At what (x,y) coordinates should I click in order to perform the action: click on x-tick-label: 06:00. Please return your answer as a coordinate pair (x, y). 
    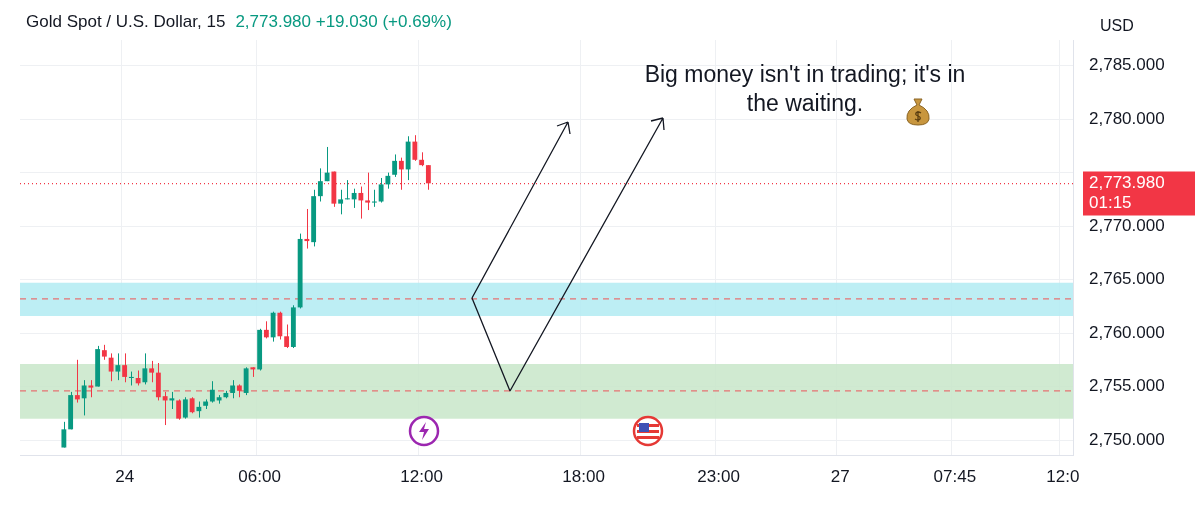
    Looking at the image, I should click on (259, 476).